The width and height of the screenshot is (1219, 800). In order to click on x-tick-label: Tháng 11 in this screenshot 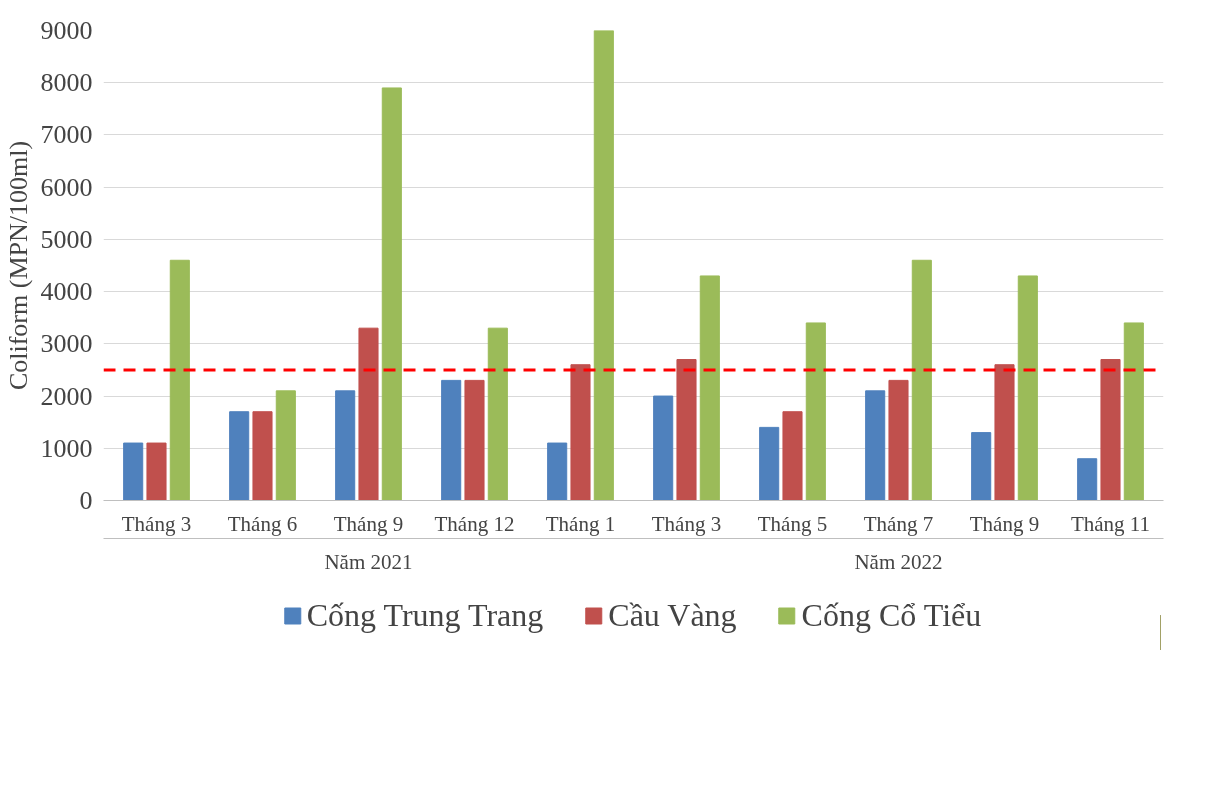, I will do `click(1110, 523)`.